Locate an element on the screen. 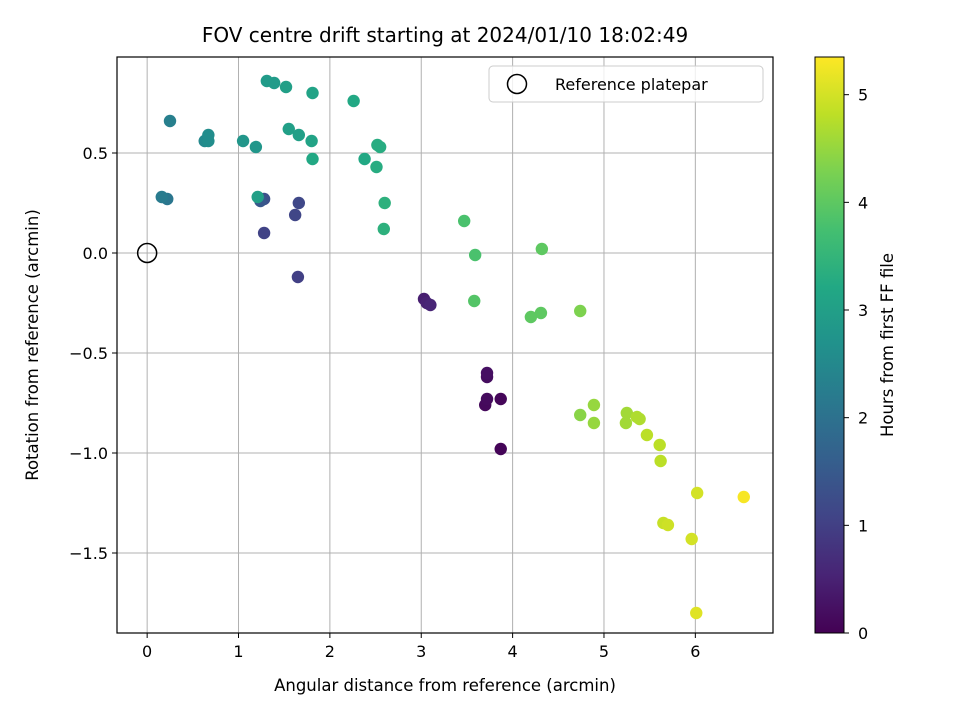 The image size is (960, 720). y-tick-label: −0.5 is located at coordinates (88, 353).